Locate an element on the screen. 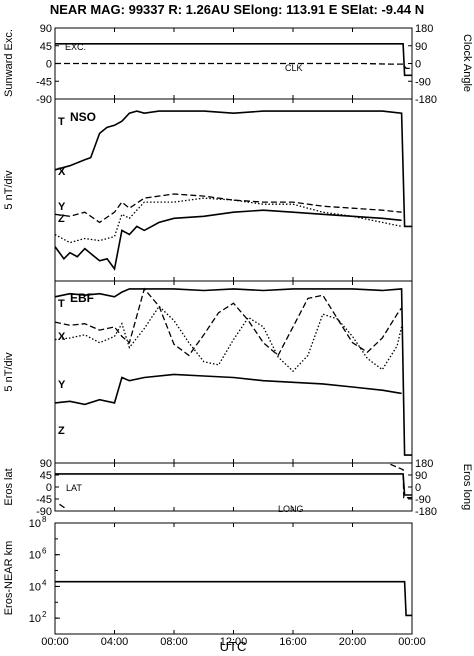 The image size is (474, 656). series-eros-angles-long is located at coordinates (235, 486).